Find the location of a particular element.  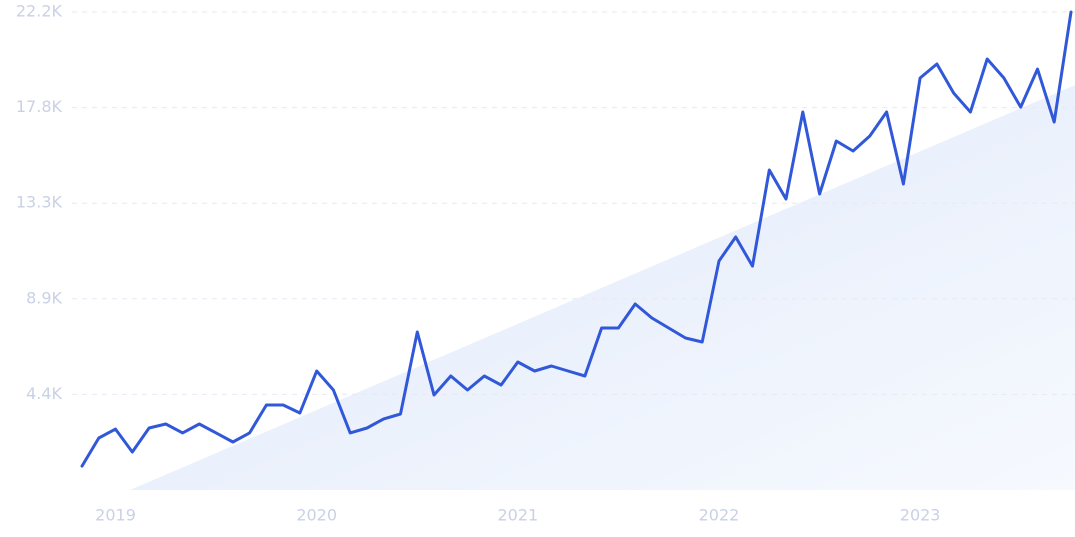

x-tick-label: 2021 is located at coordinates (517, 515).